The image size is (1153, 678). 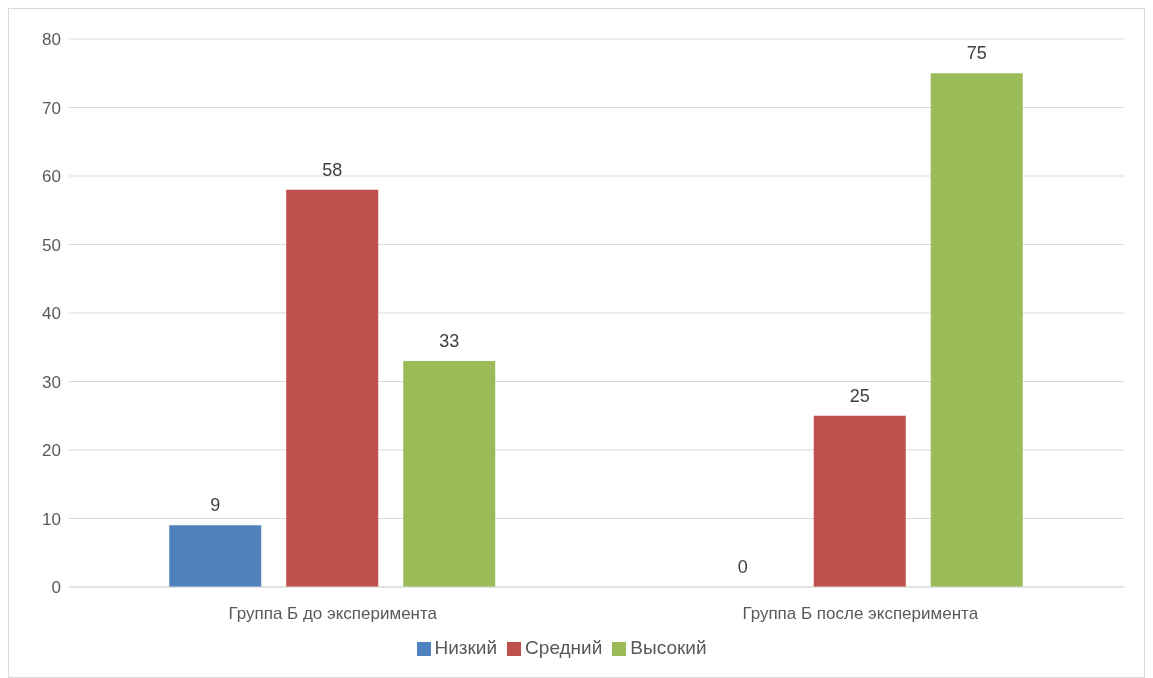 What do you see at coordinates (51, 314) in the screenshot?
I see `y-tick-label: 40` at bounding box center [51, 314].